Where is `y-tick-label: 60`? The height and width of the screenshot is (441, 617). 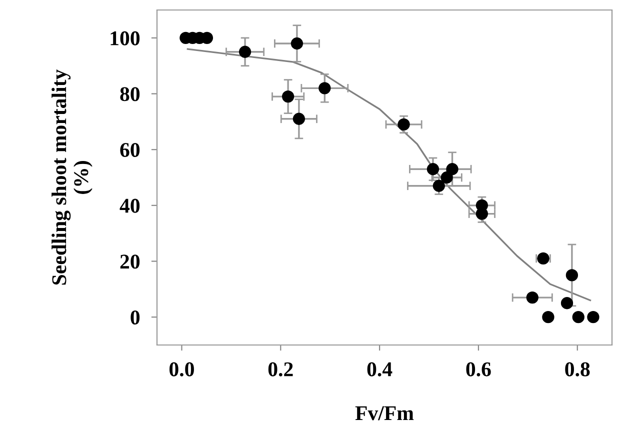
y-tick-label: 60 is located at coordinates (130, 150).